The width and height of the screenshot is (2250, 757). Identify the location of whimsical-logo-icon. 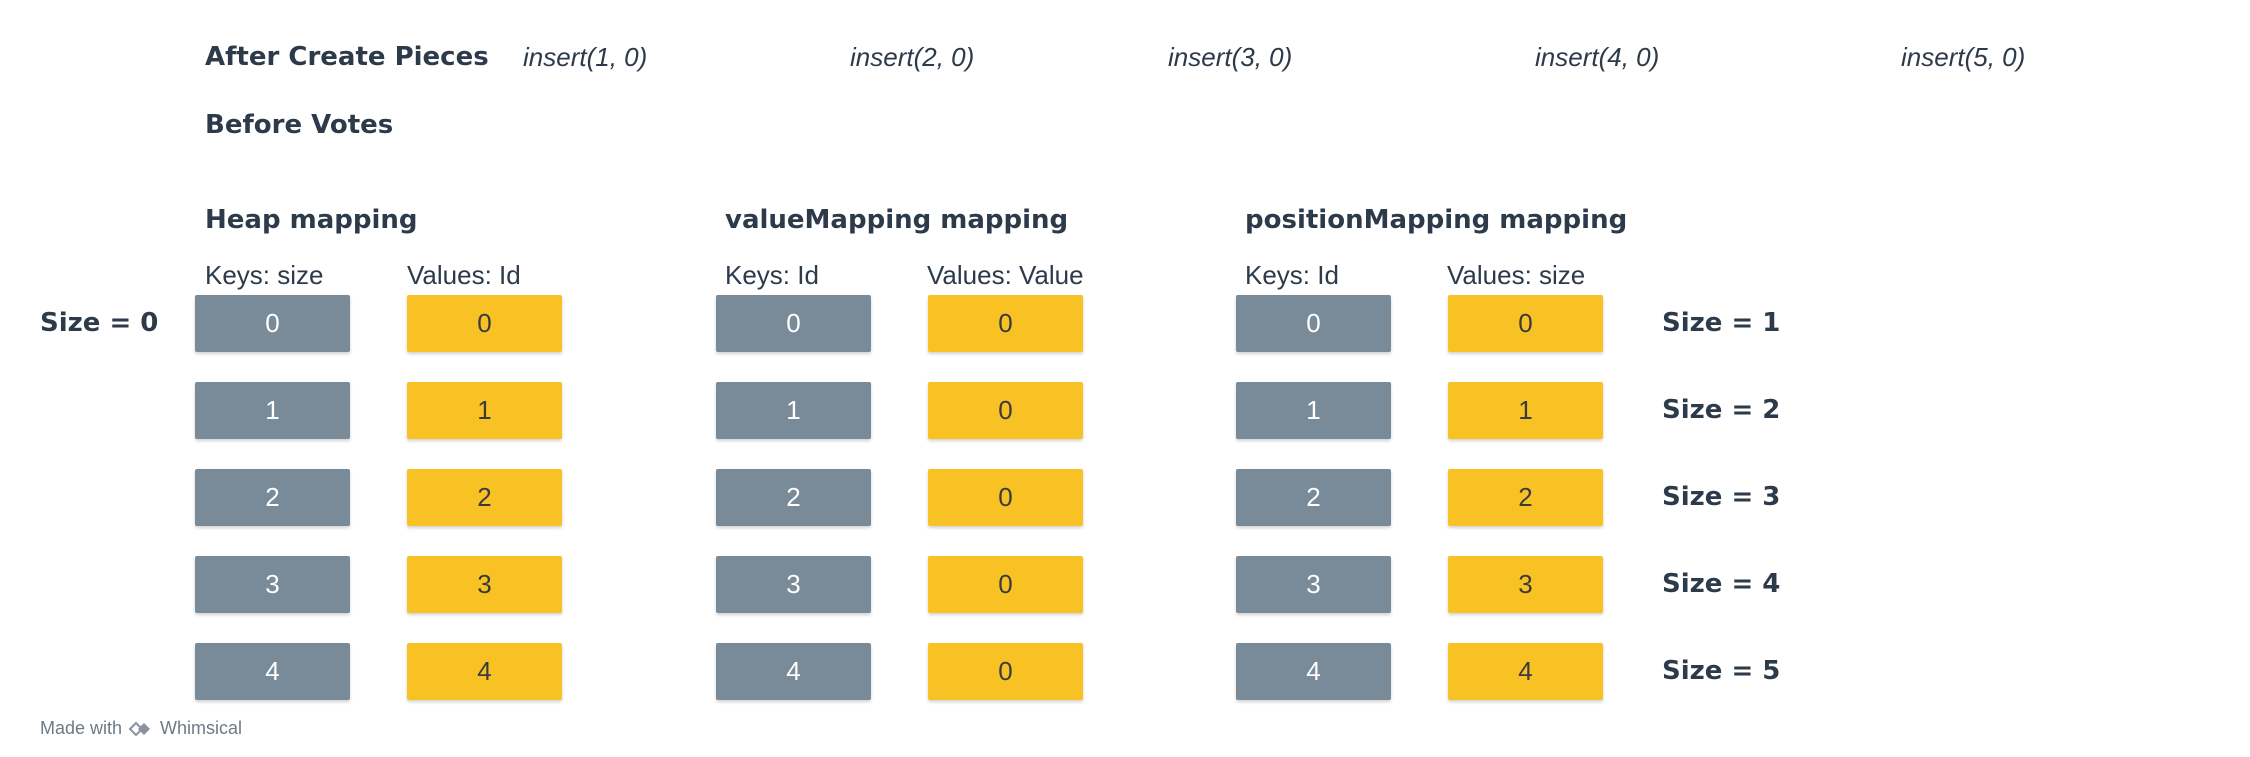
(141, 729).